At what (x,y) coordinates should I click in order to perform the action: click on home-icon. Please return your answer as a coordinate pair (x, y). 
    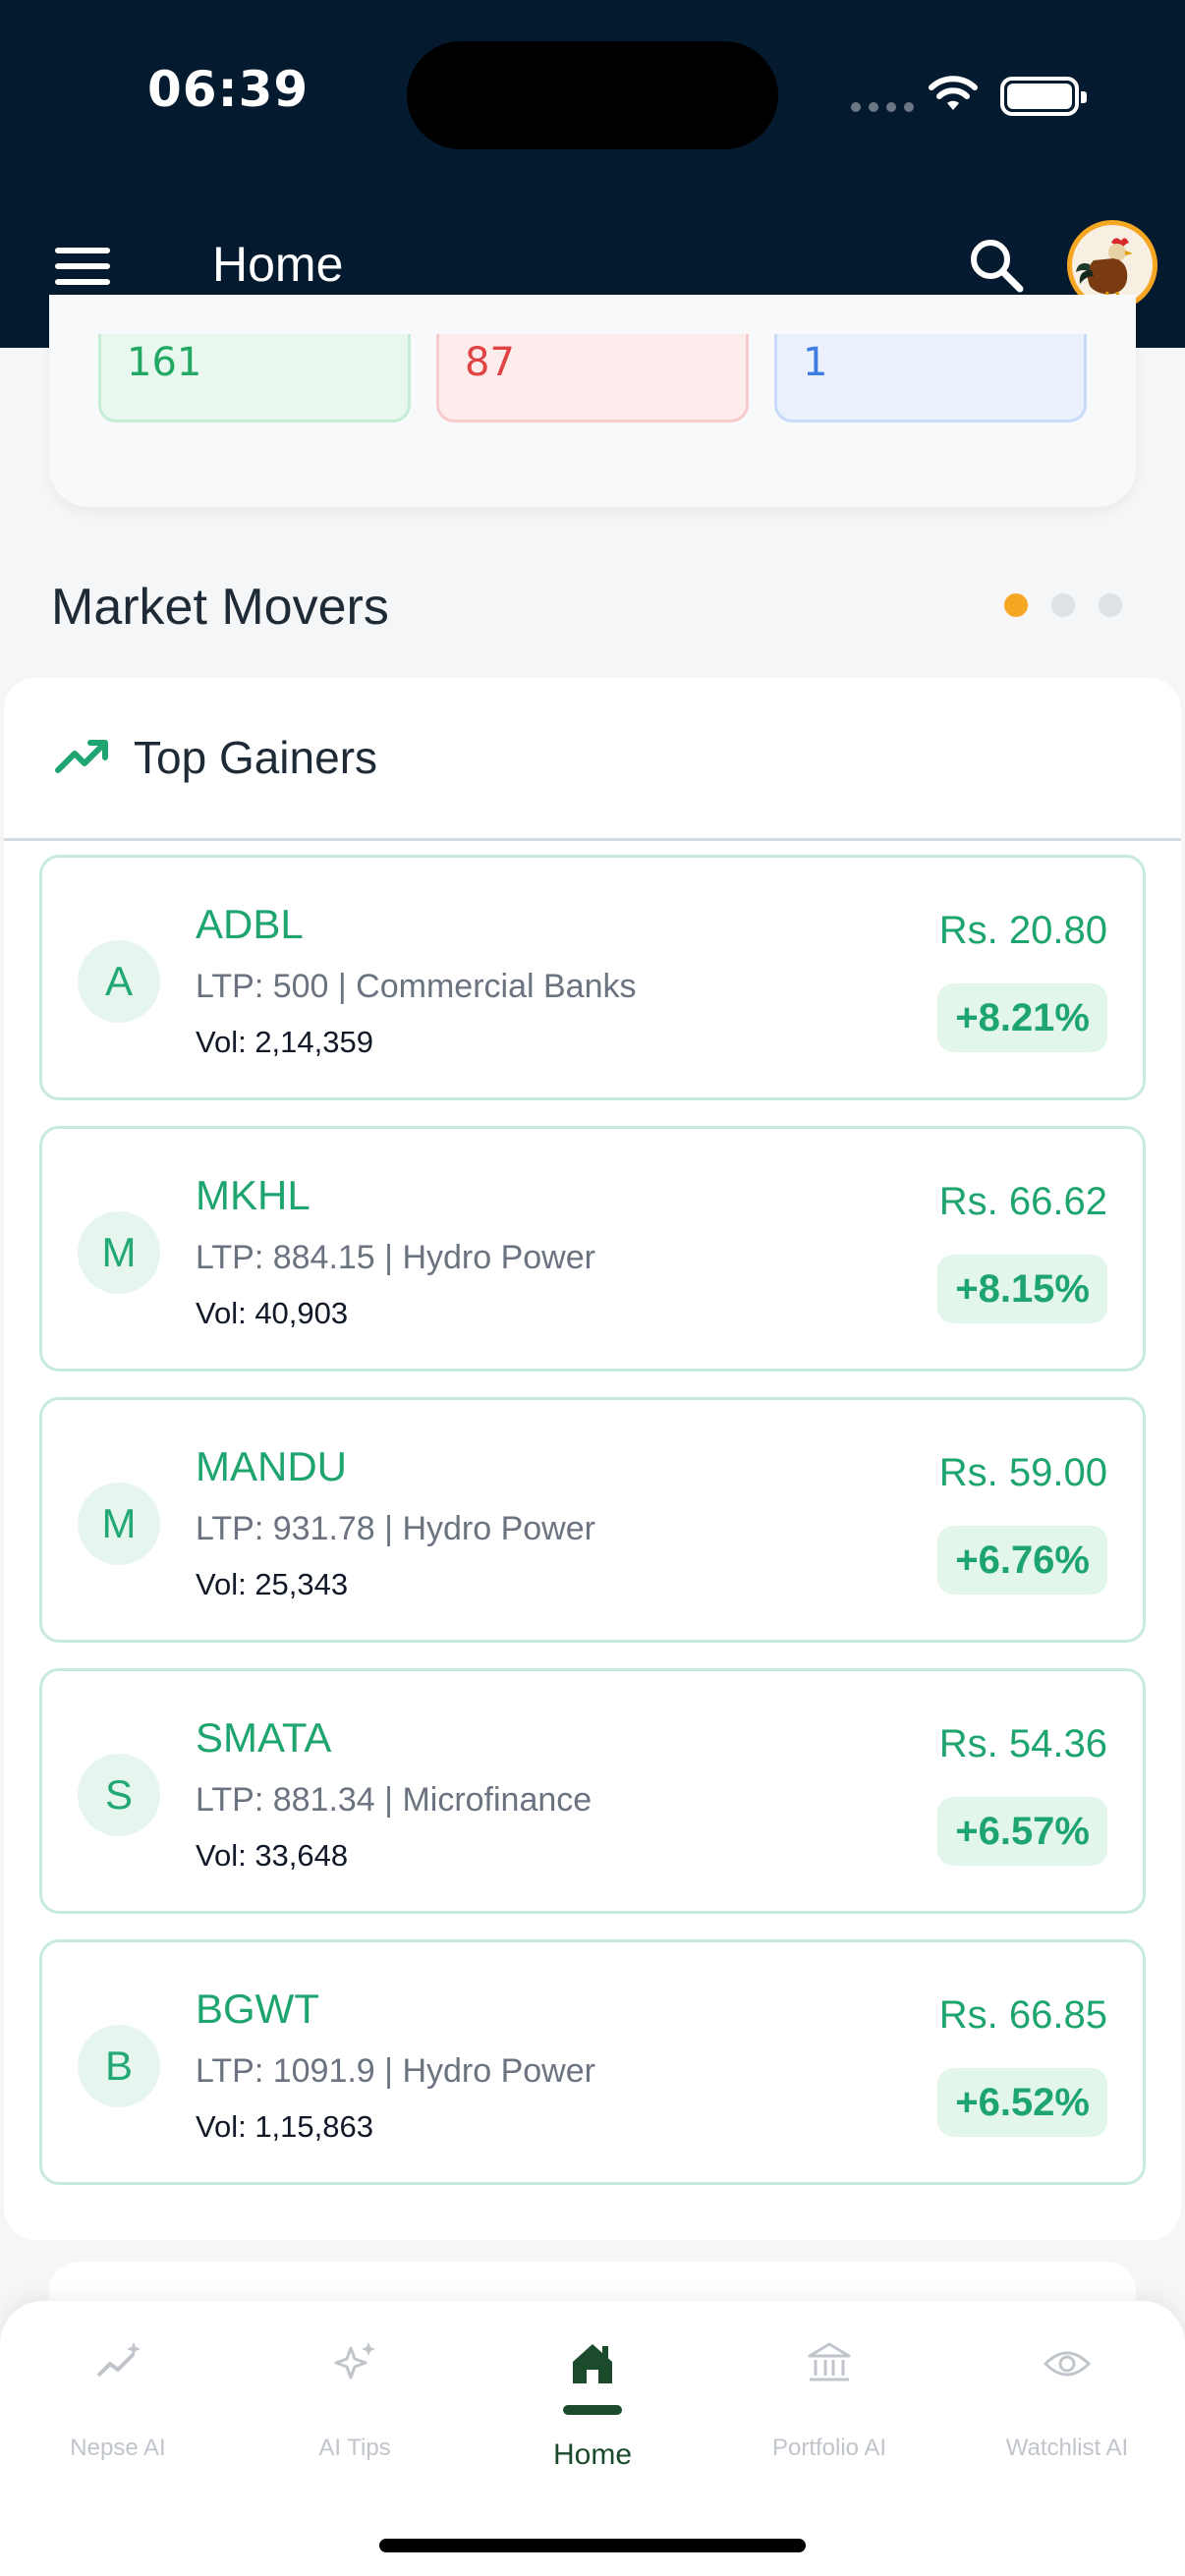
    Looking at the image, I should click on (592, 2363).